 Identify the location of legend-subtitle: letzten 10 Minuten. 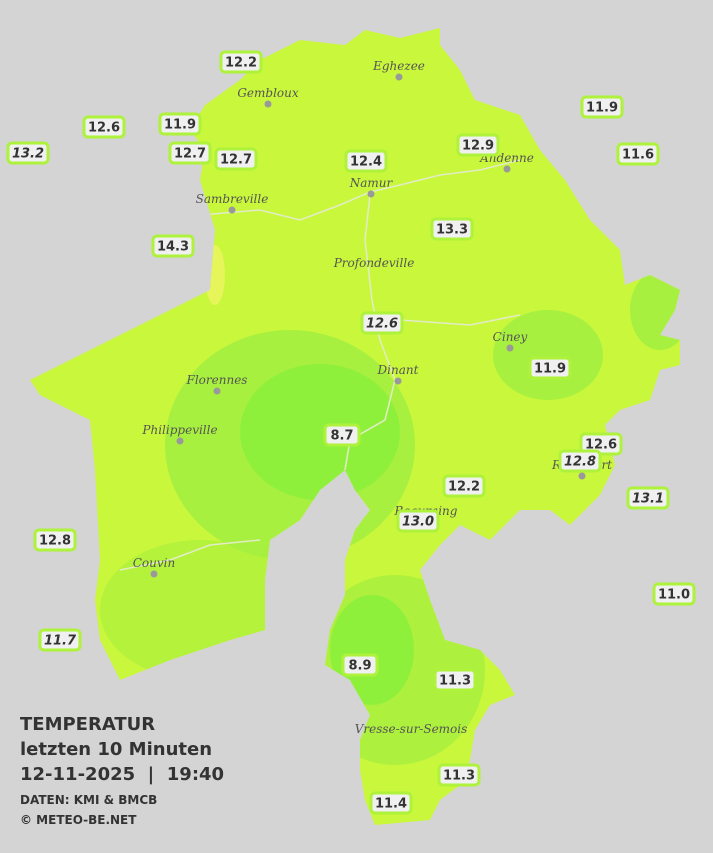
(116, 749).